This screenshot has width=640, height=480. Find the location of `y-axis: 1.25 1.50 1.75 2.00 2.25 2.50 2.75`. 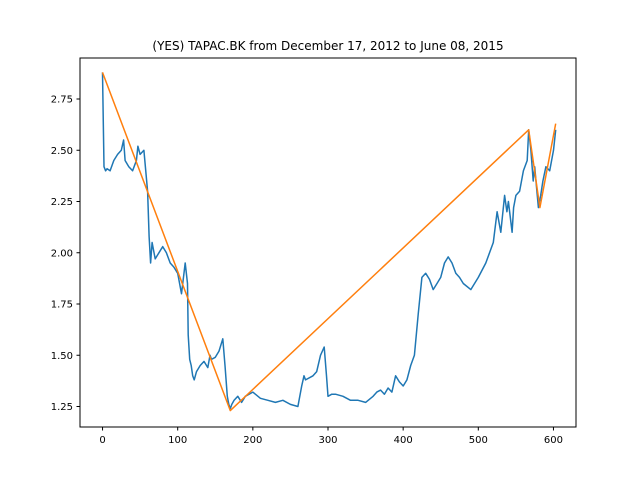

y-axis: 1.25 1.50 1.75 2.00 2.25 2.50 2.75 is located at coordinates (65, 254).